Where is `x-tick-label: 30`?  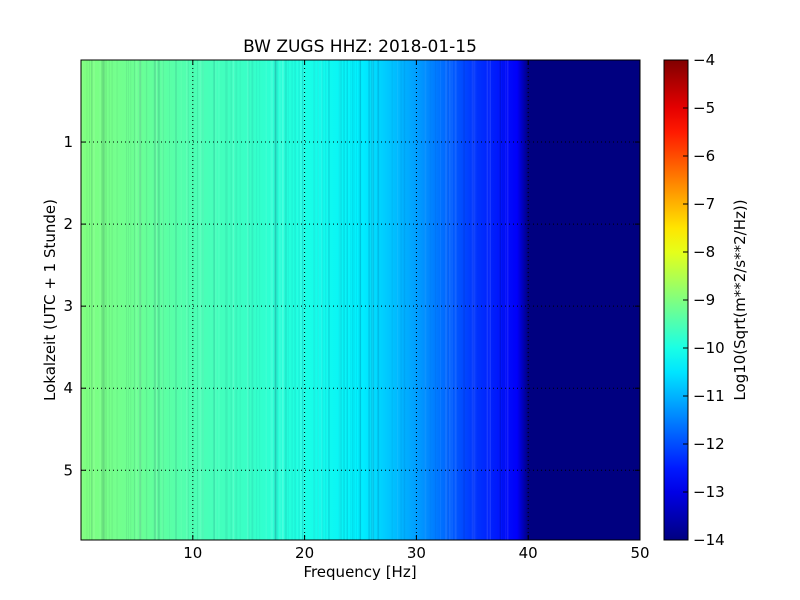
x-tick-label: 30 is located at coordinates (416, 553).